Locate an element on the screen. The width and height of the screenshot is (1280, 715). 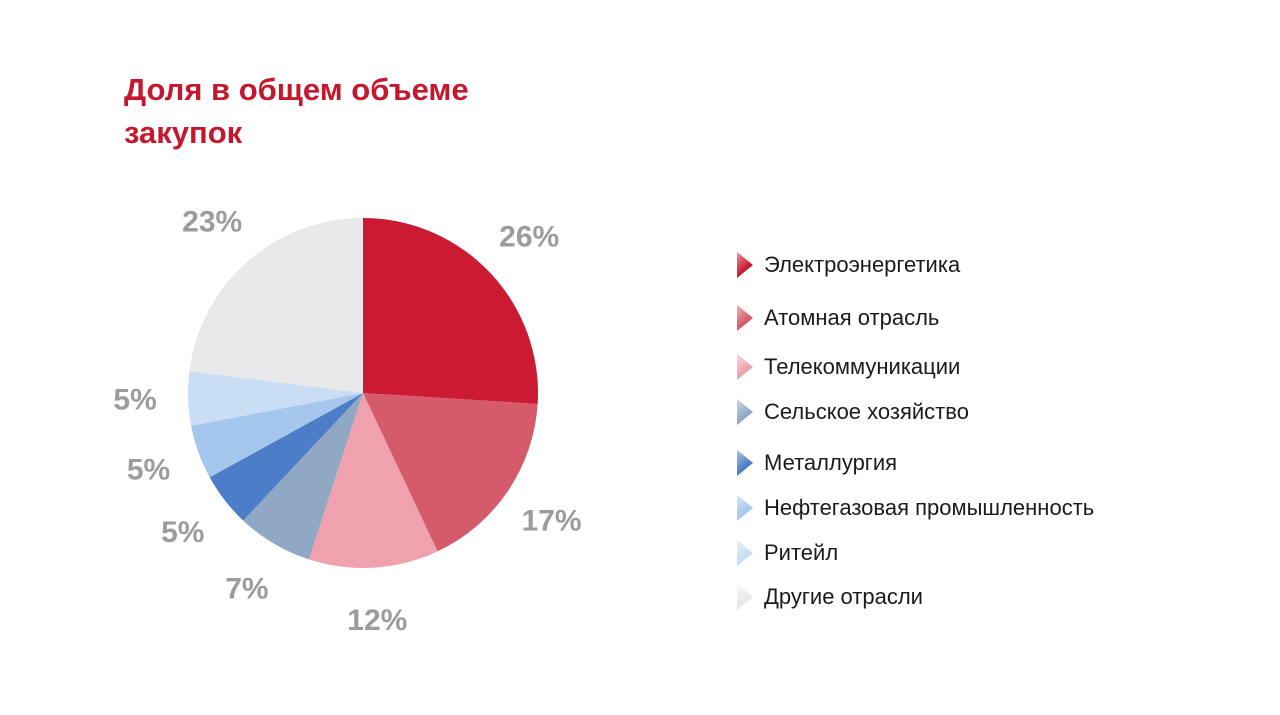
legend-label: Электроэнергетика is located at coordinates (862, 264).